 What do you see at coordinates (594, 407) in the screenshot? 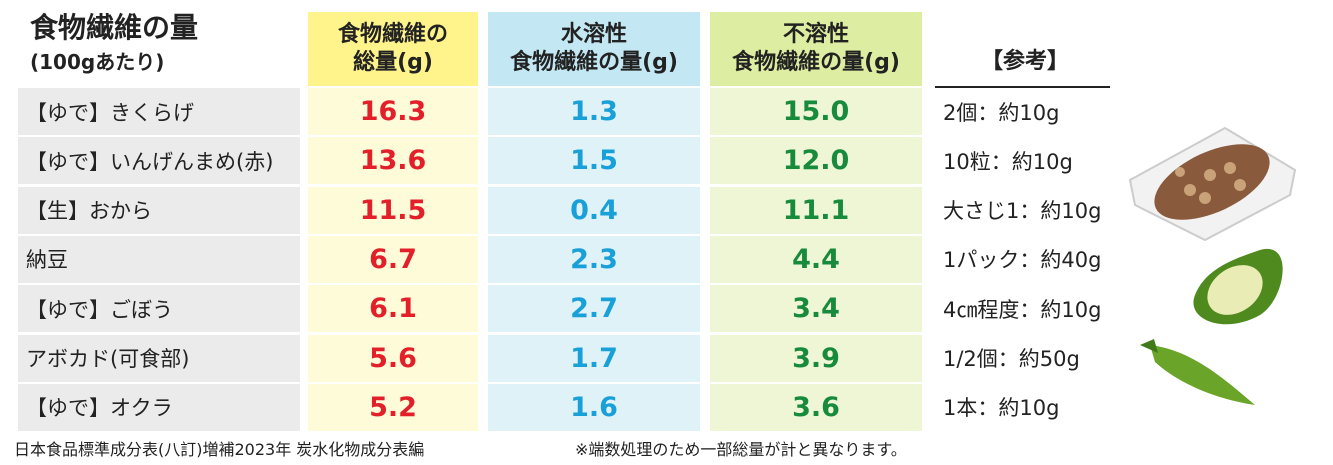
I see `fiber-value: 1.6` at bounding box center [594, 407].